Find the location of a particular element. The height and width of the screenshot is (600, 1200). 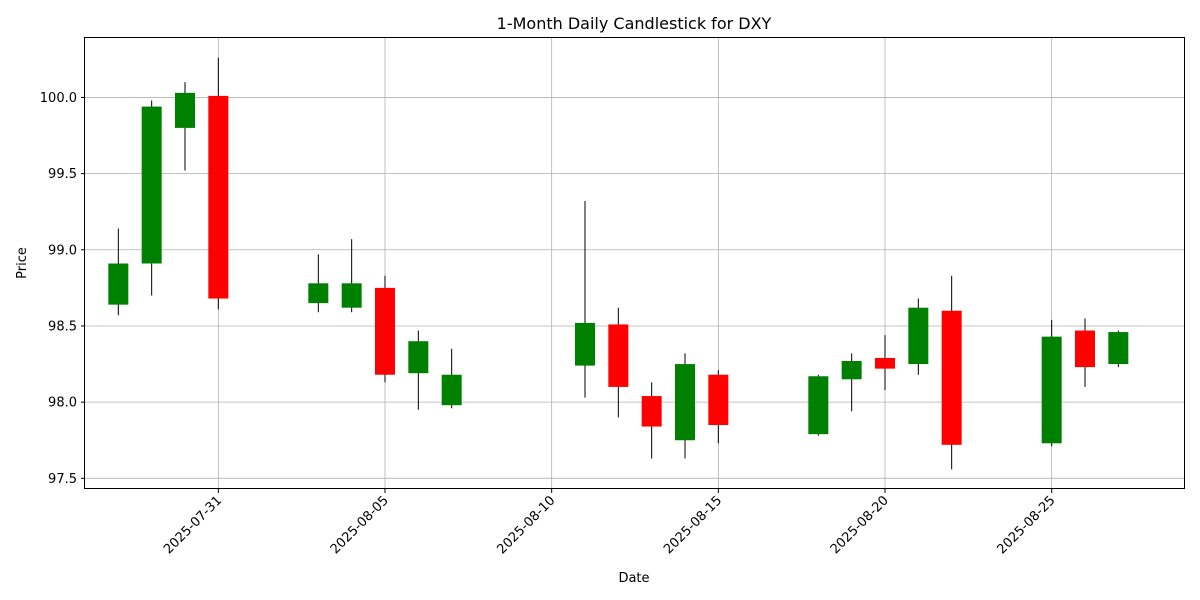

y-axis-label: Price is located at coordinates (22, 263).